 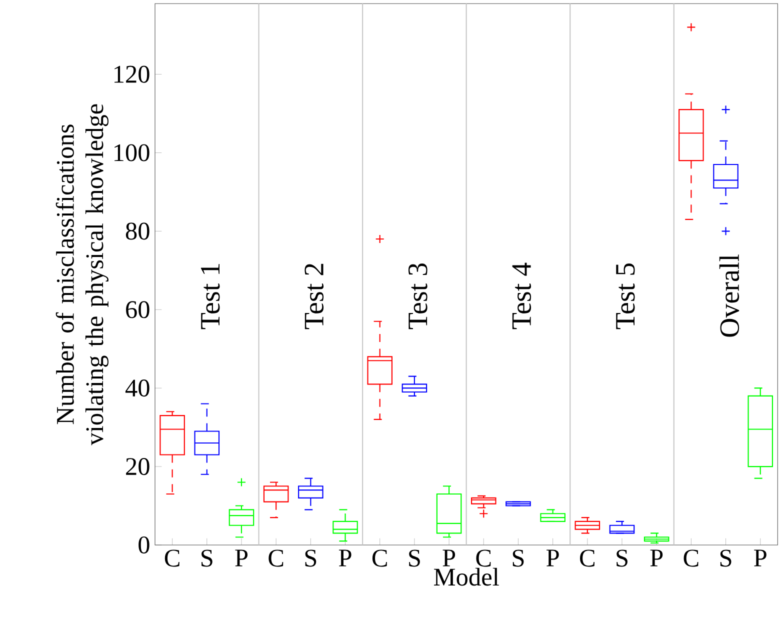 I want to click on y-axis-title: Number of misclassifications violating the physical knowledge, so click(x=82, y=275).